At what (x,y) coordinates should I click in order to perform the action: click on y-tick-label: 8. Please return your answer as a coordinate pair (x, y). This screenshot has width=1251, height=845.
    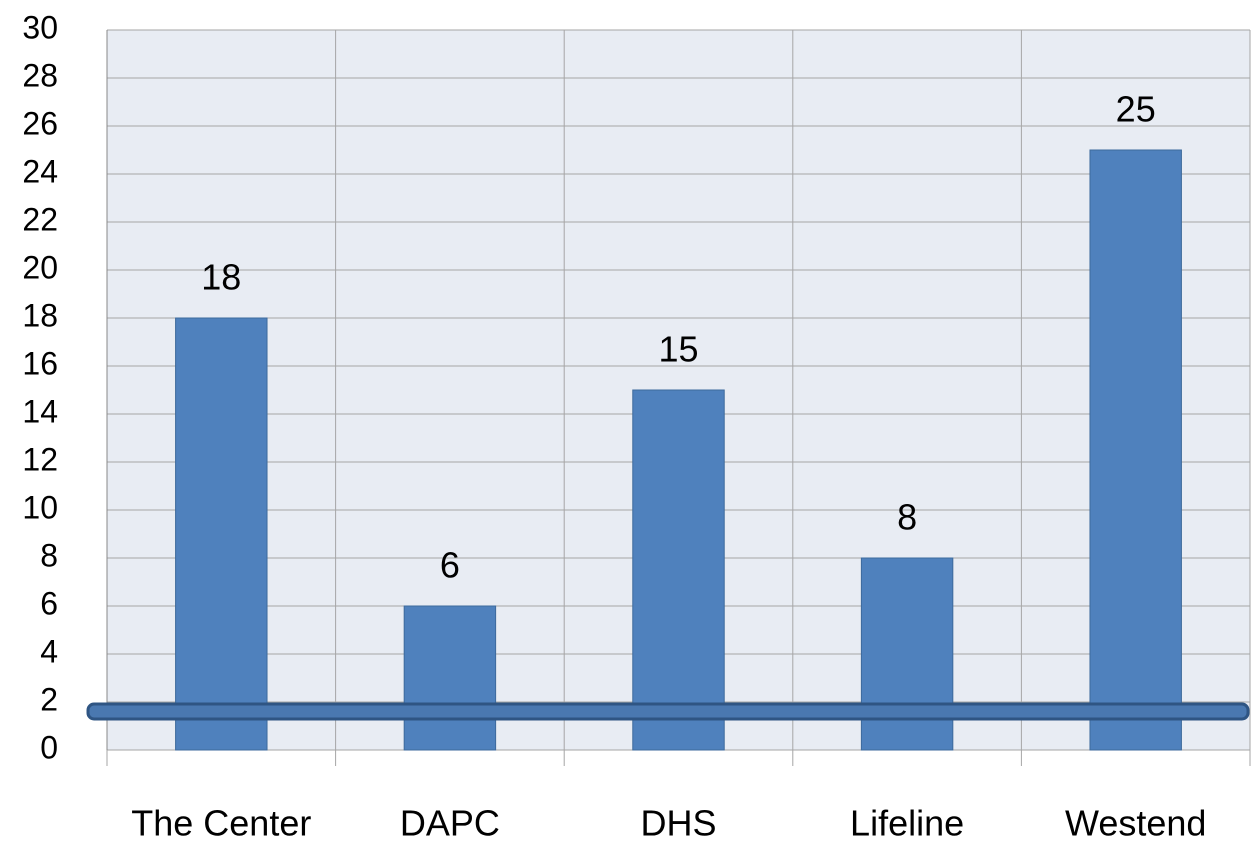
    Looking at the image, I should click on (49, 555).